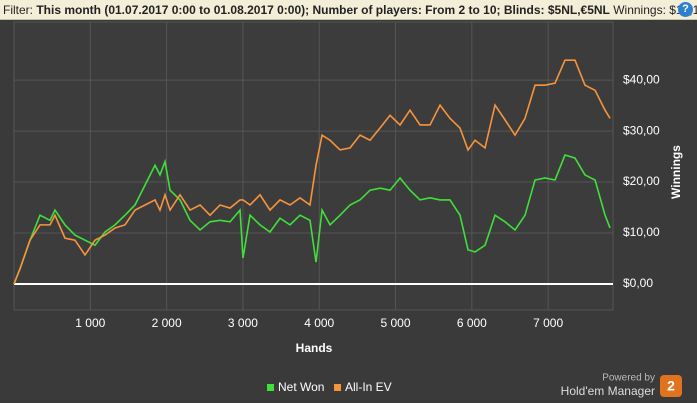 The image size is (697, 403). What do you see at coordinates (314, 348) in the screenshot?
I see `x-axis-label: Hands` at bounding box center [314, 348].